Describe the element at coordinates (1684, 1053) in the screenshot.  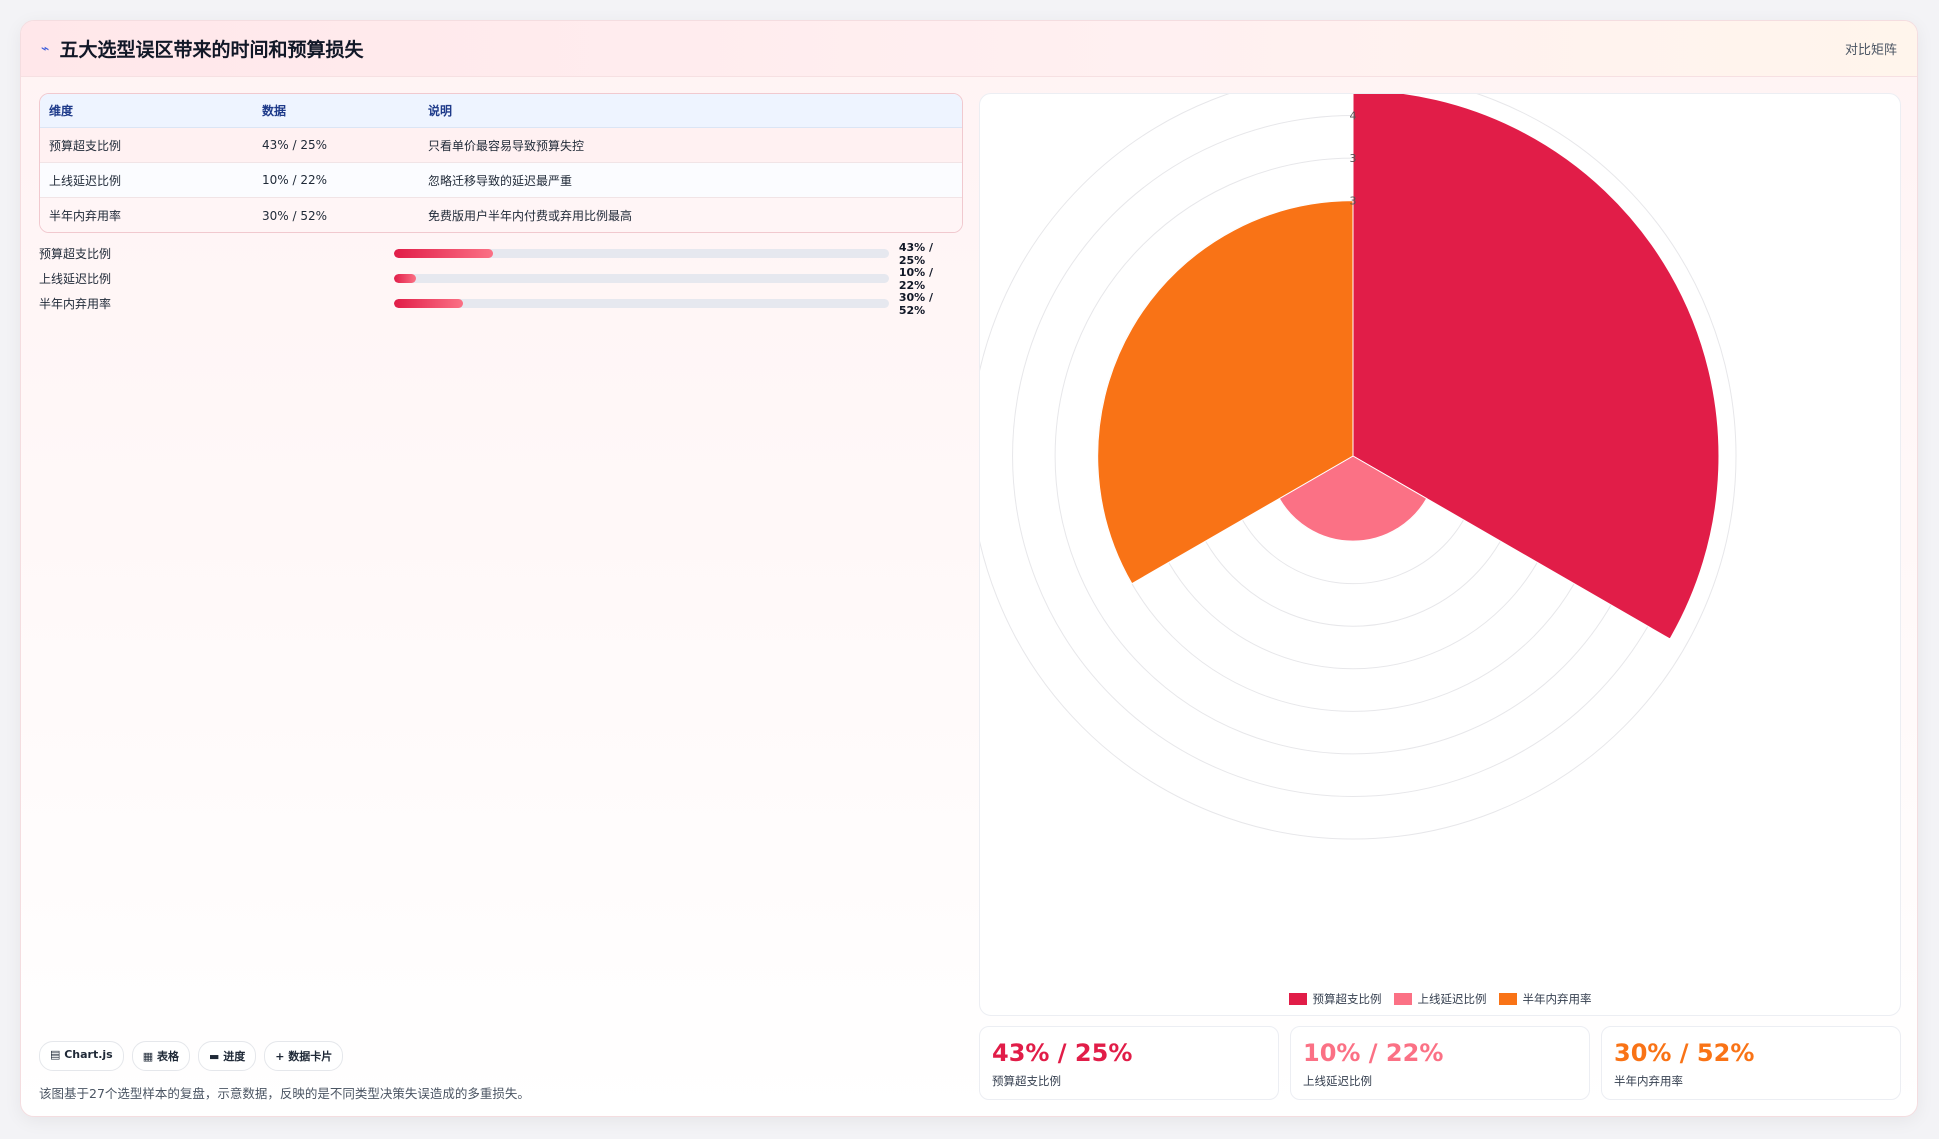
I see `stat-value: 30% / 52%` at that location.